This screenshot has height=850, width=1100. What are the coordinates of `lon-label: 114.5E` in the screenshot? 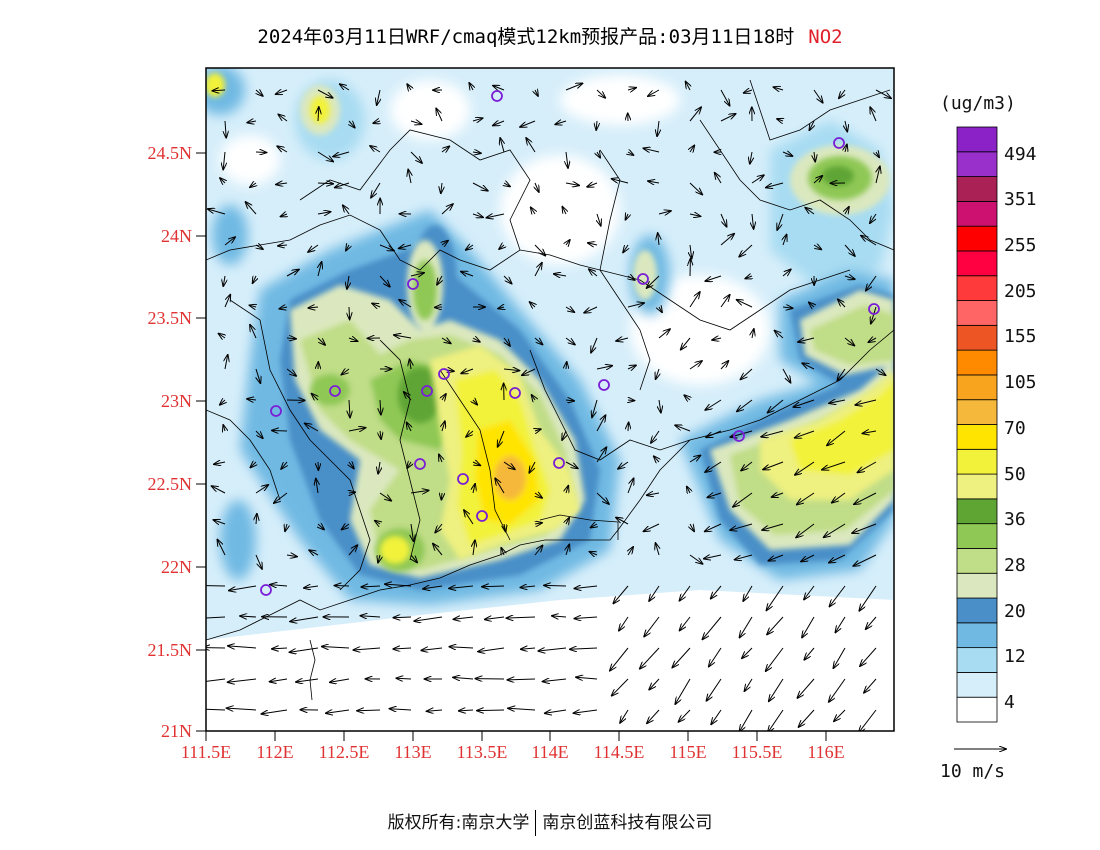 It's located at (619, 752).